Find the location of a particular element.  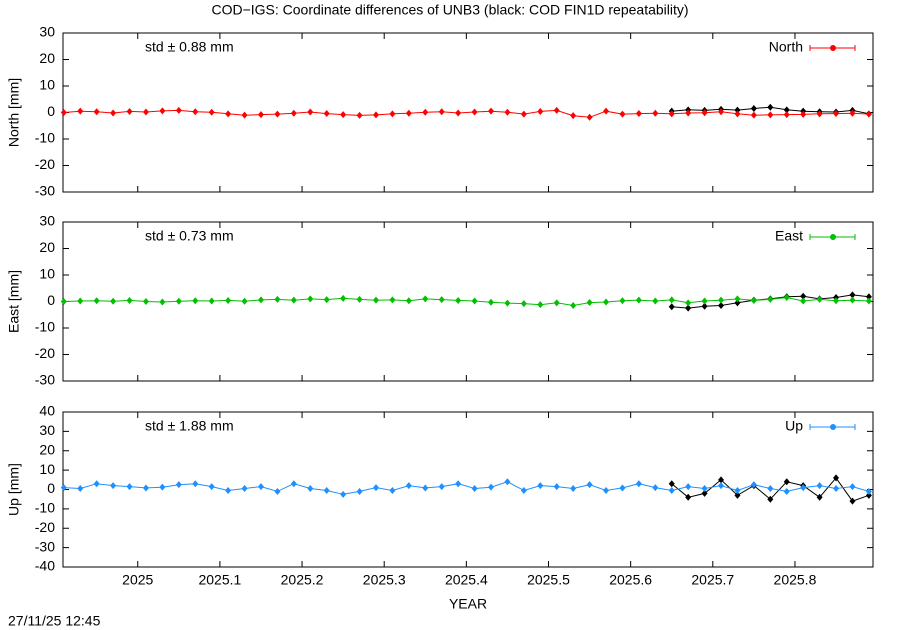

x-tick-label: 2025.1 is located at coordinates (219, 580).